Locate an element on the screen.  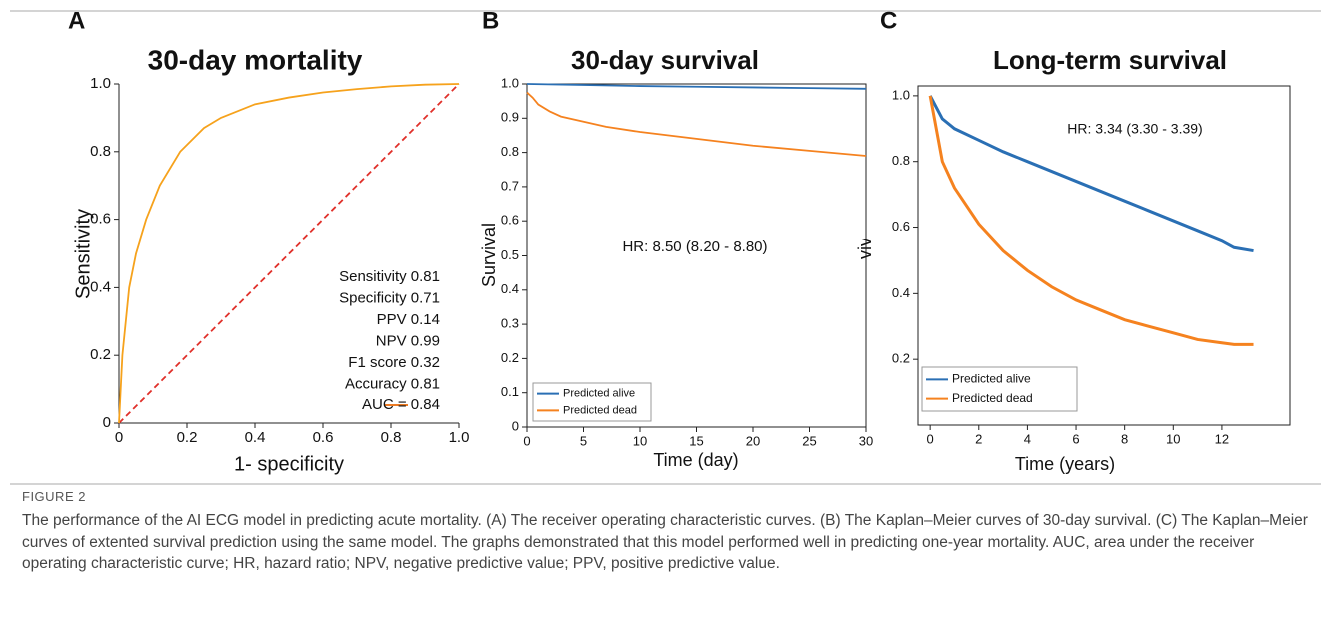
annotation: Specificity 0.71 is located at coordinates (389, 297).